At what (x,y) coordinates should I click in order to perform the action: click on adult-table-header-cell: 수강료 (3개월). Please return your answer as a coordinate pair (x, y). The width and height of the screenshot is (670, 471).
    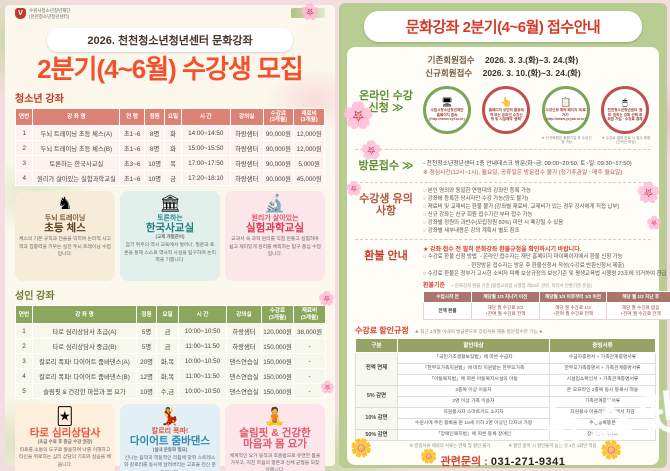
    Looking at the image, I should click on (277, 315).